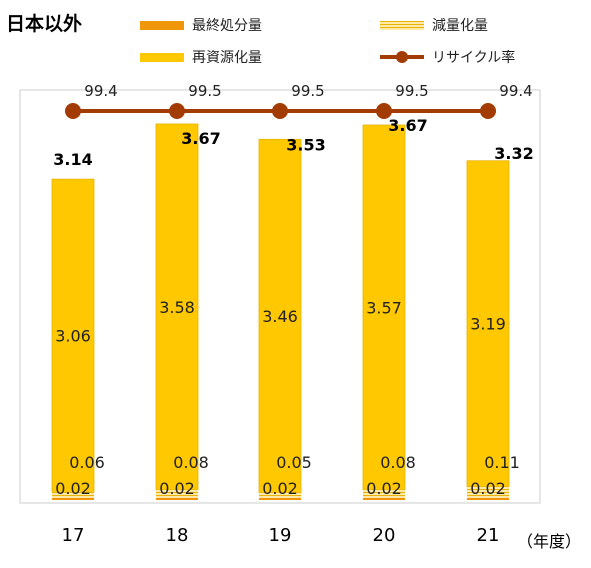 The height and width of the screenshot is (568, 591). I want to click on total-label-18: 3.67, so click(200, 138).